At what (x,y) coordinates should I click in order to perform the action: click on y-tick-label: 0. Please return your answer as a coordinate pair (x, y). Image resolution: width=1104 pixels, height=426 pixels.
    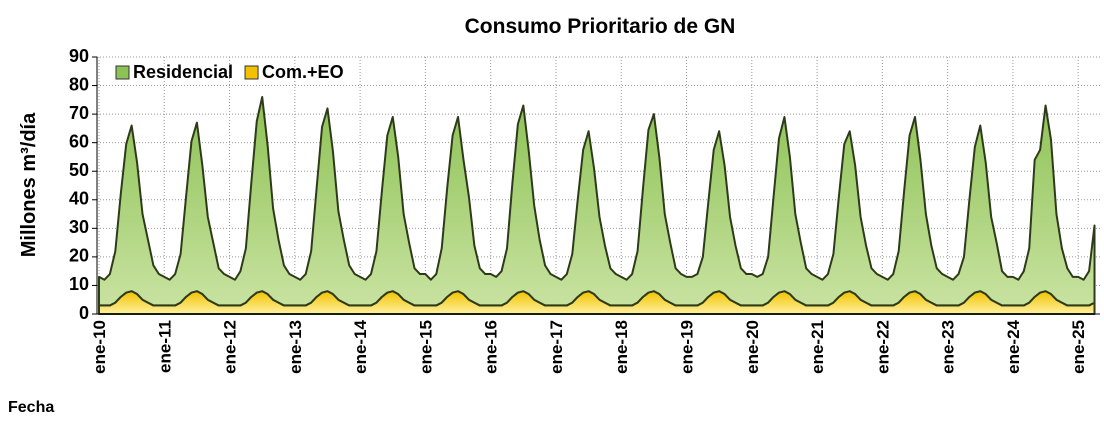
    Looking at the image, I should click on (84, 313).